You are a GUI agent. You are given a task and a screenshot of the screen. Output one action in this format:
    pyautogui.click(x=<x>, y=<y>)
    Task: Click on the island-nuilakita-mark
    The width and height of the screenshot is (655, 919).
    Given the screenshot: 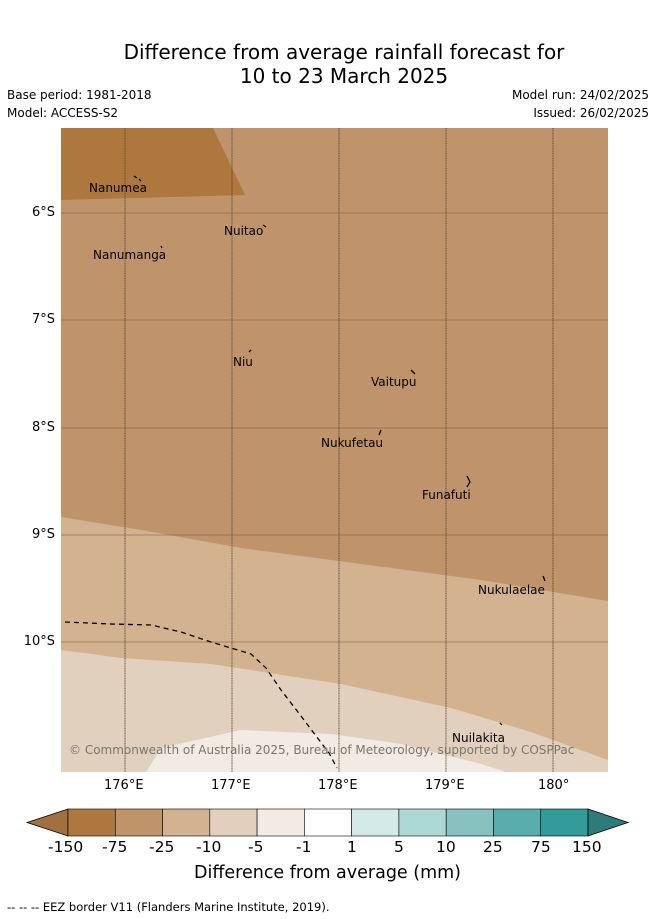 What is the action you would take?
    pyautogui.click(x=501, y=724)
    